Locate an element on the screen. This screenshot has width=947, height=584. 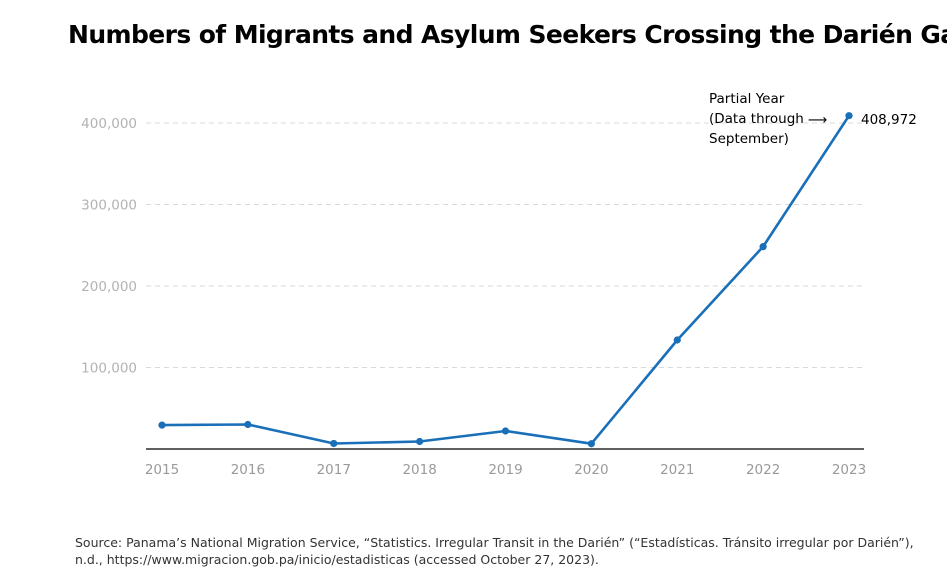
y-tick-label: 200,000 is located at coordinates (109, 287).